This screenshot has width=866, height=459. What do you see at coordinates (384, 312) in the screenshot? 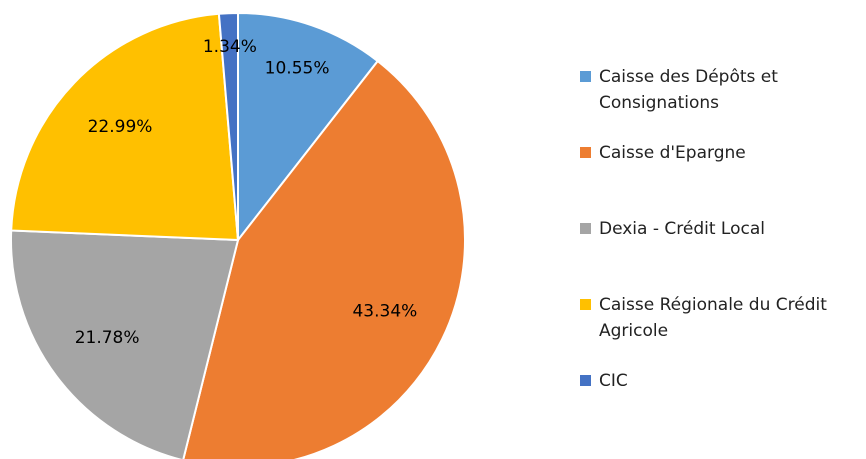
I see `data-label: 43.34%` at bounding box center [384, 312].